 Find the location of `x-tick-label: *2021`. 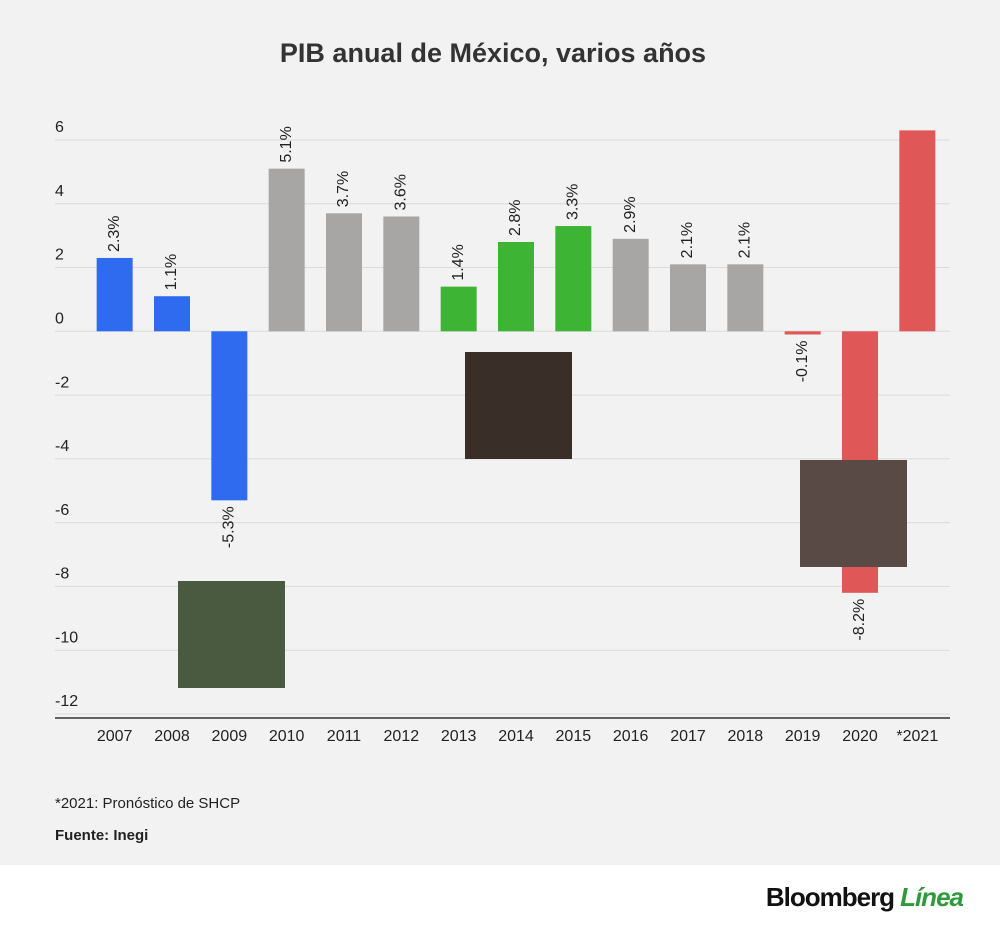

x-tick-label: *2021 is located at coordinates (917, 736).